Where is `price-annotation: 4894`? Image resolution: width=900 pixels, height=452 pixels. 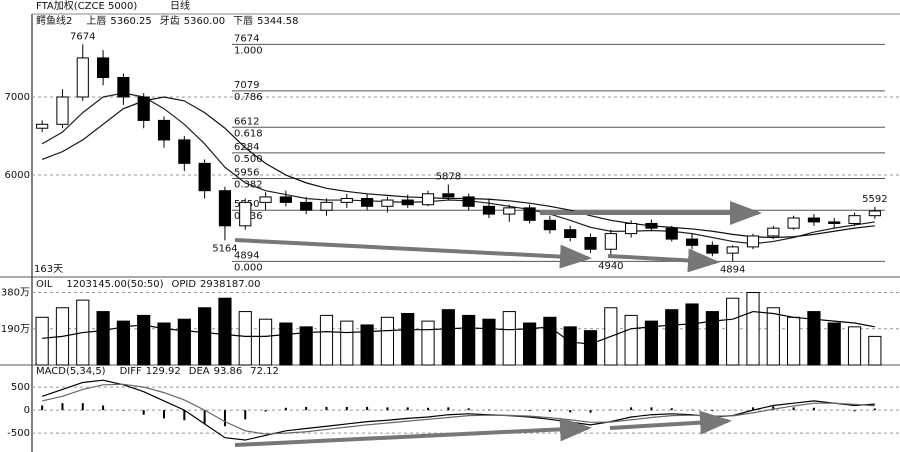 price-annotation: 4894 is located at coordinates (732, 269).